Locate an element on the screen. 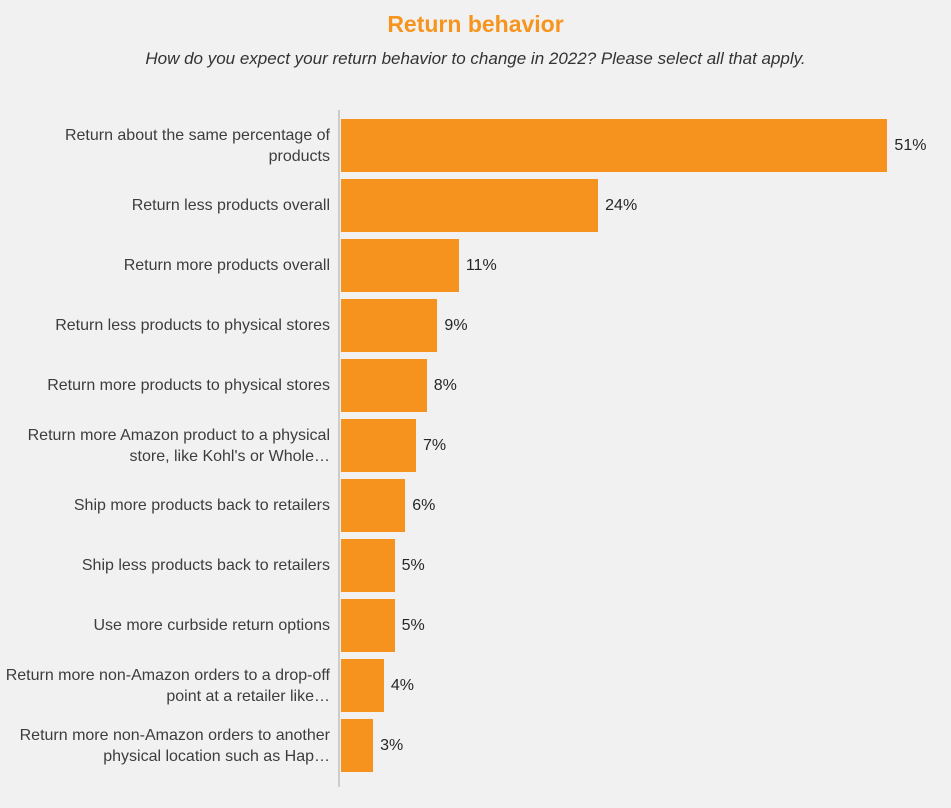 Image resolution: width=951 pixels, height=808 pixels. value-label: 51% is located at coordinates (910, 145).